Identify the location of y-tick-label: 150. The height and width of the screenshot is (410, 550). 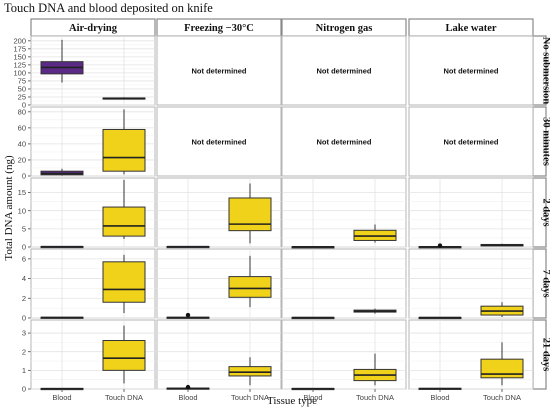
(19, 56).